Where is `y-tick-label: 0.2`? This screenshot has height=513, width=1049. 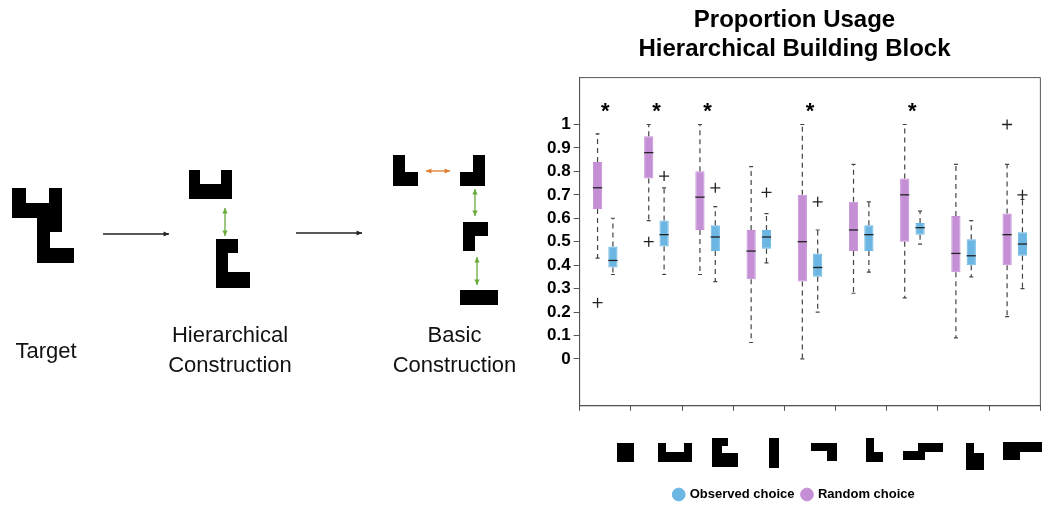 y-tick-label: 0.2 is located at coordinates (558, 311).